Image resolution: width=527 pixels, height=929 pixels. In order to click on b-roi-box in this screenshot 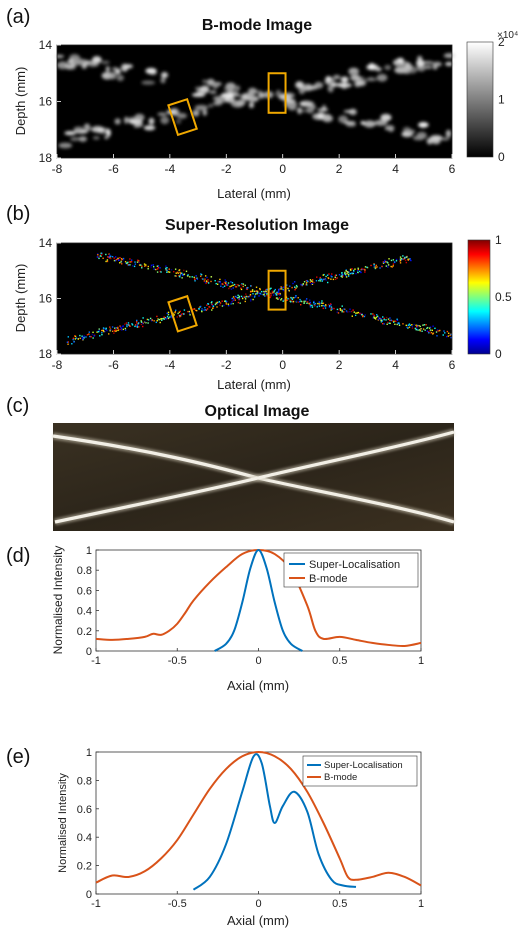, I will do `click(277, 290)`.